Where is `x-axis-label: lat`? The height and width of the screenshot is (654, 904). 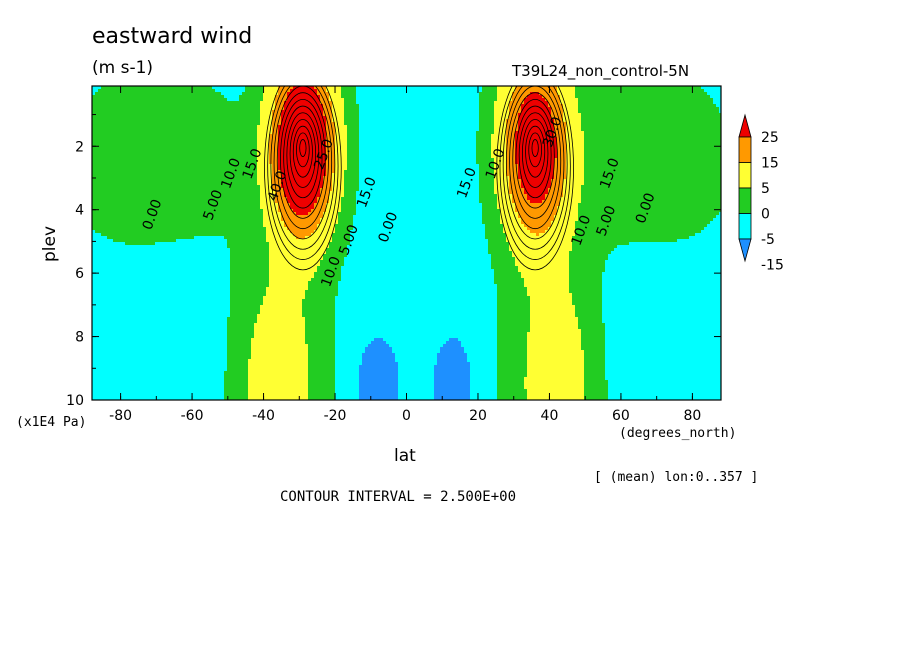 x-axis-label: lat is located at coordinates (405, 456).